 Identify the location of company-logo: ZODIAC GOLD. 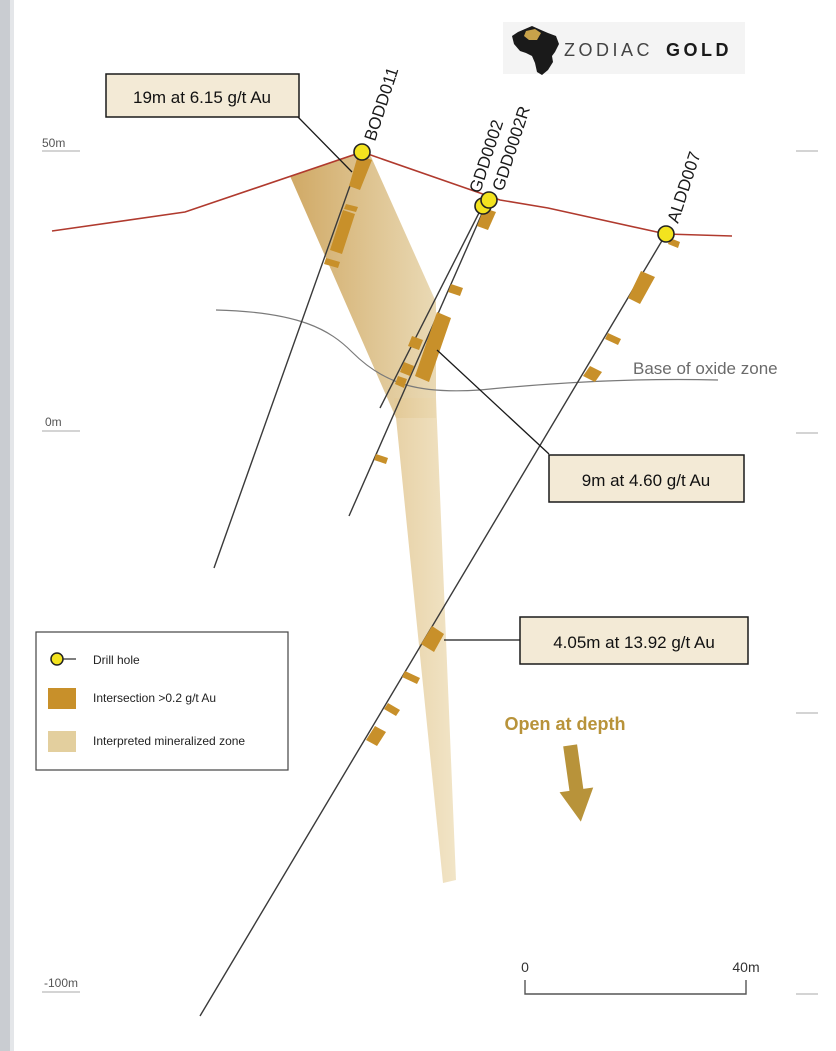
(624, 48).